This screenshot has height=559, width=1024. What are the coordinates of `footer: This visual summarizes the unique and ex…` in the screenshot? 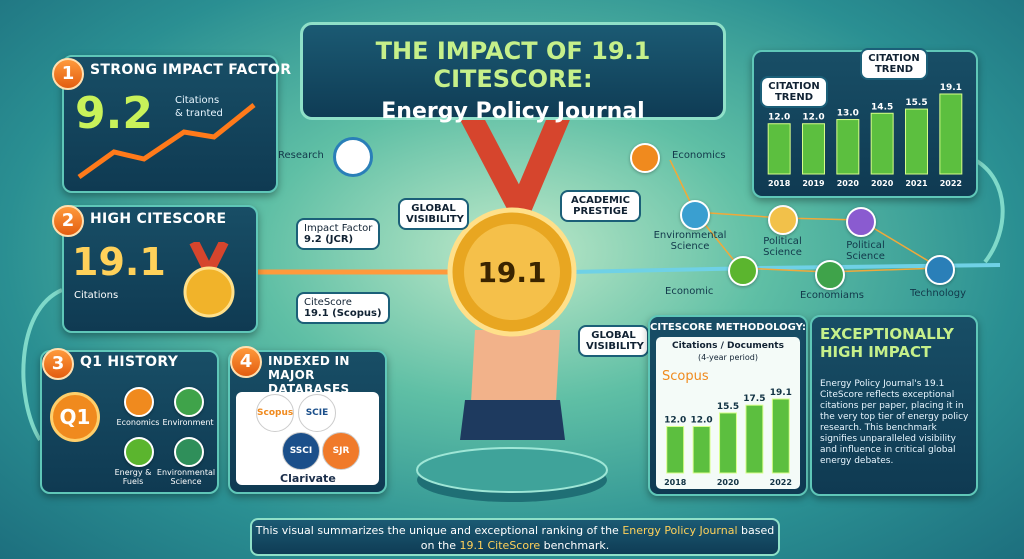 It's located at (515, 537).